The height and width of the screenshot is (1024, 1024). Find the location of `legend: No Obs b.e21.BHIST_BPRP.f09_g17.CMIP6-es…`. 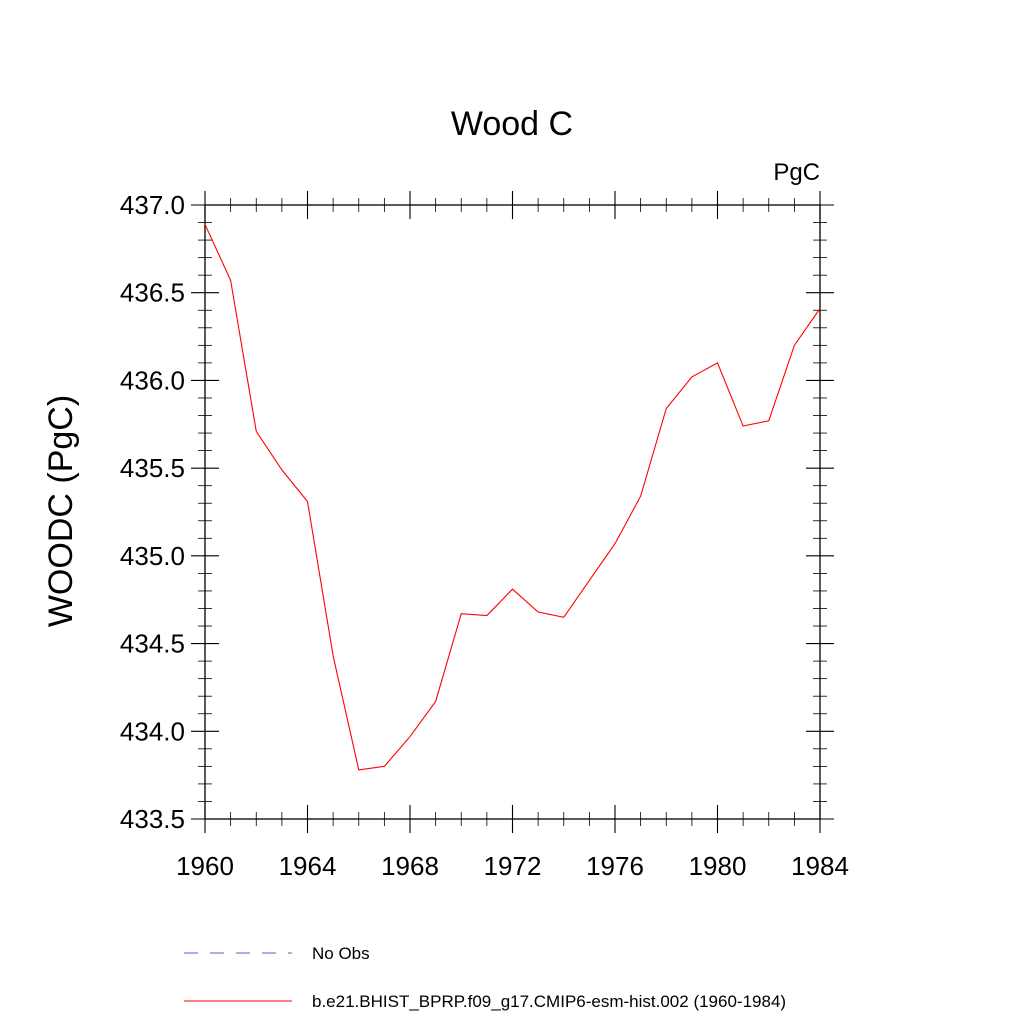

legend: No Obs b.e21.BHIST_BPRP.f09_g17.CMIP6-es… is located at coordinates (485, 977).